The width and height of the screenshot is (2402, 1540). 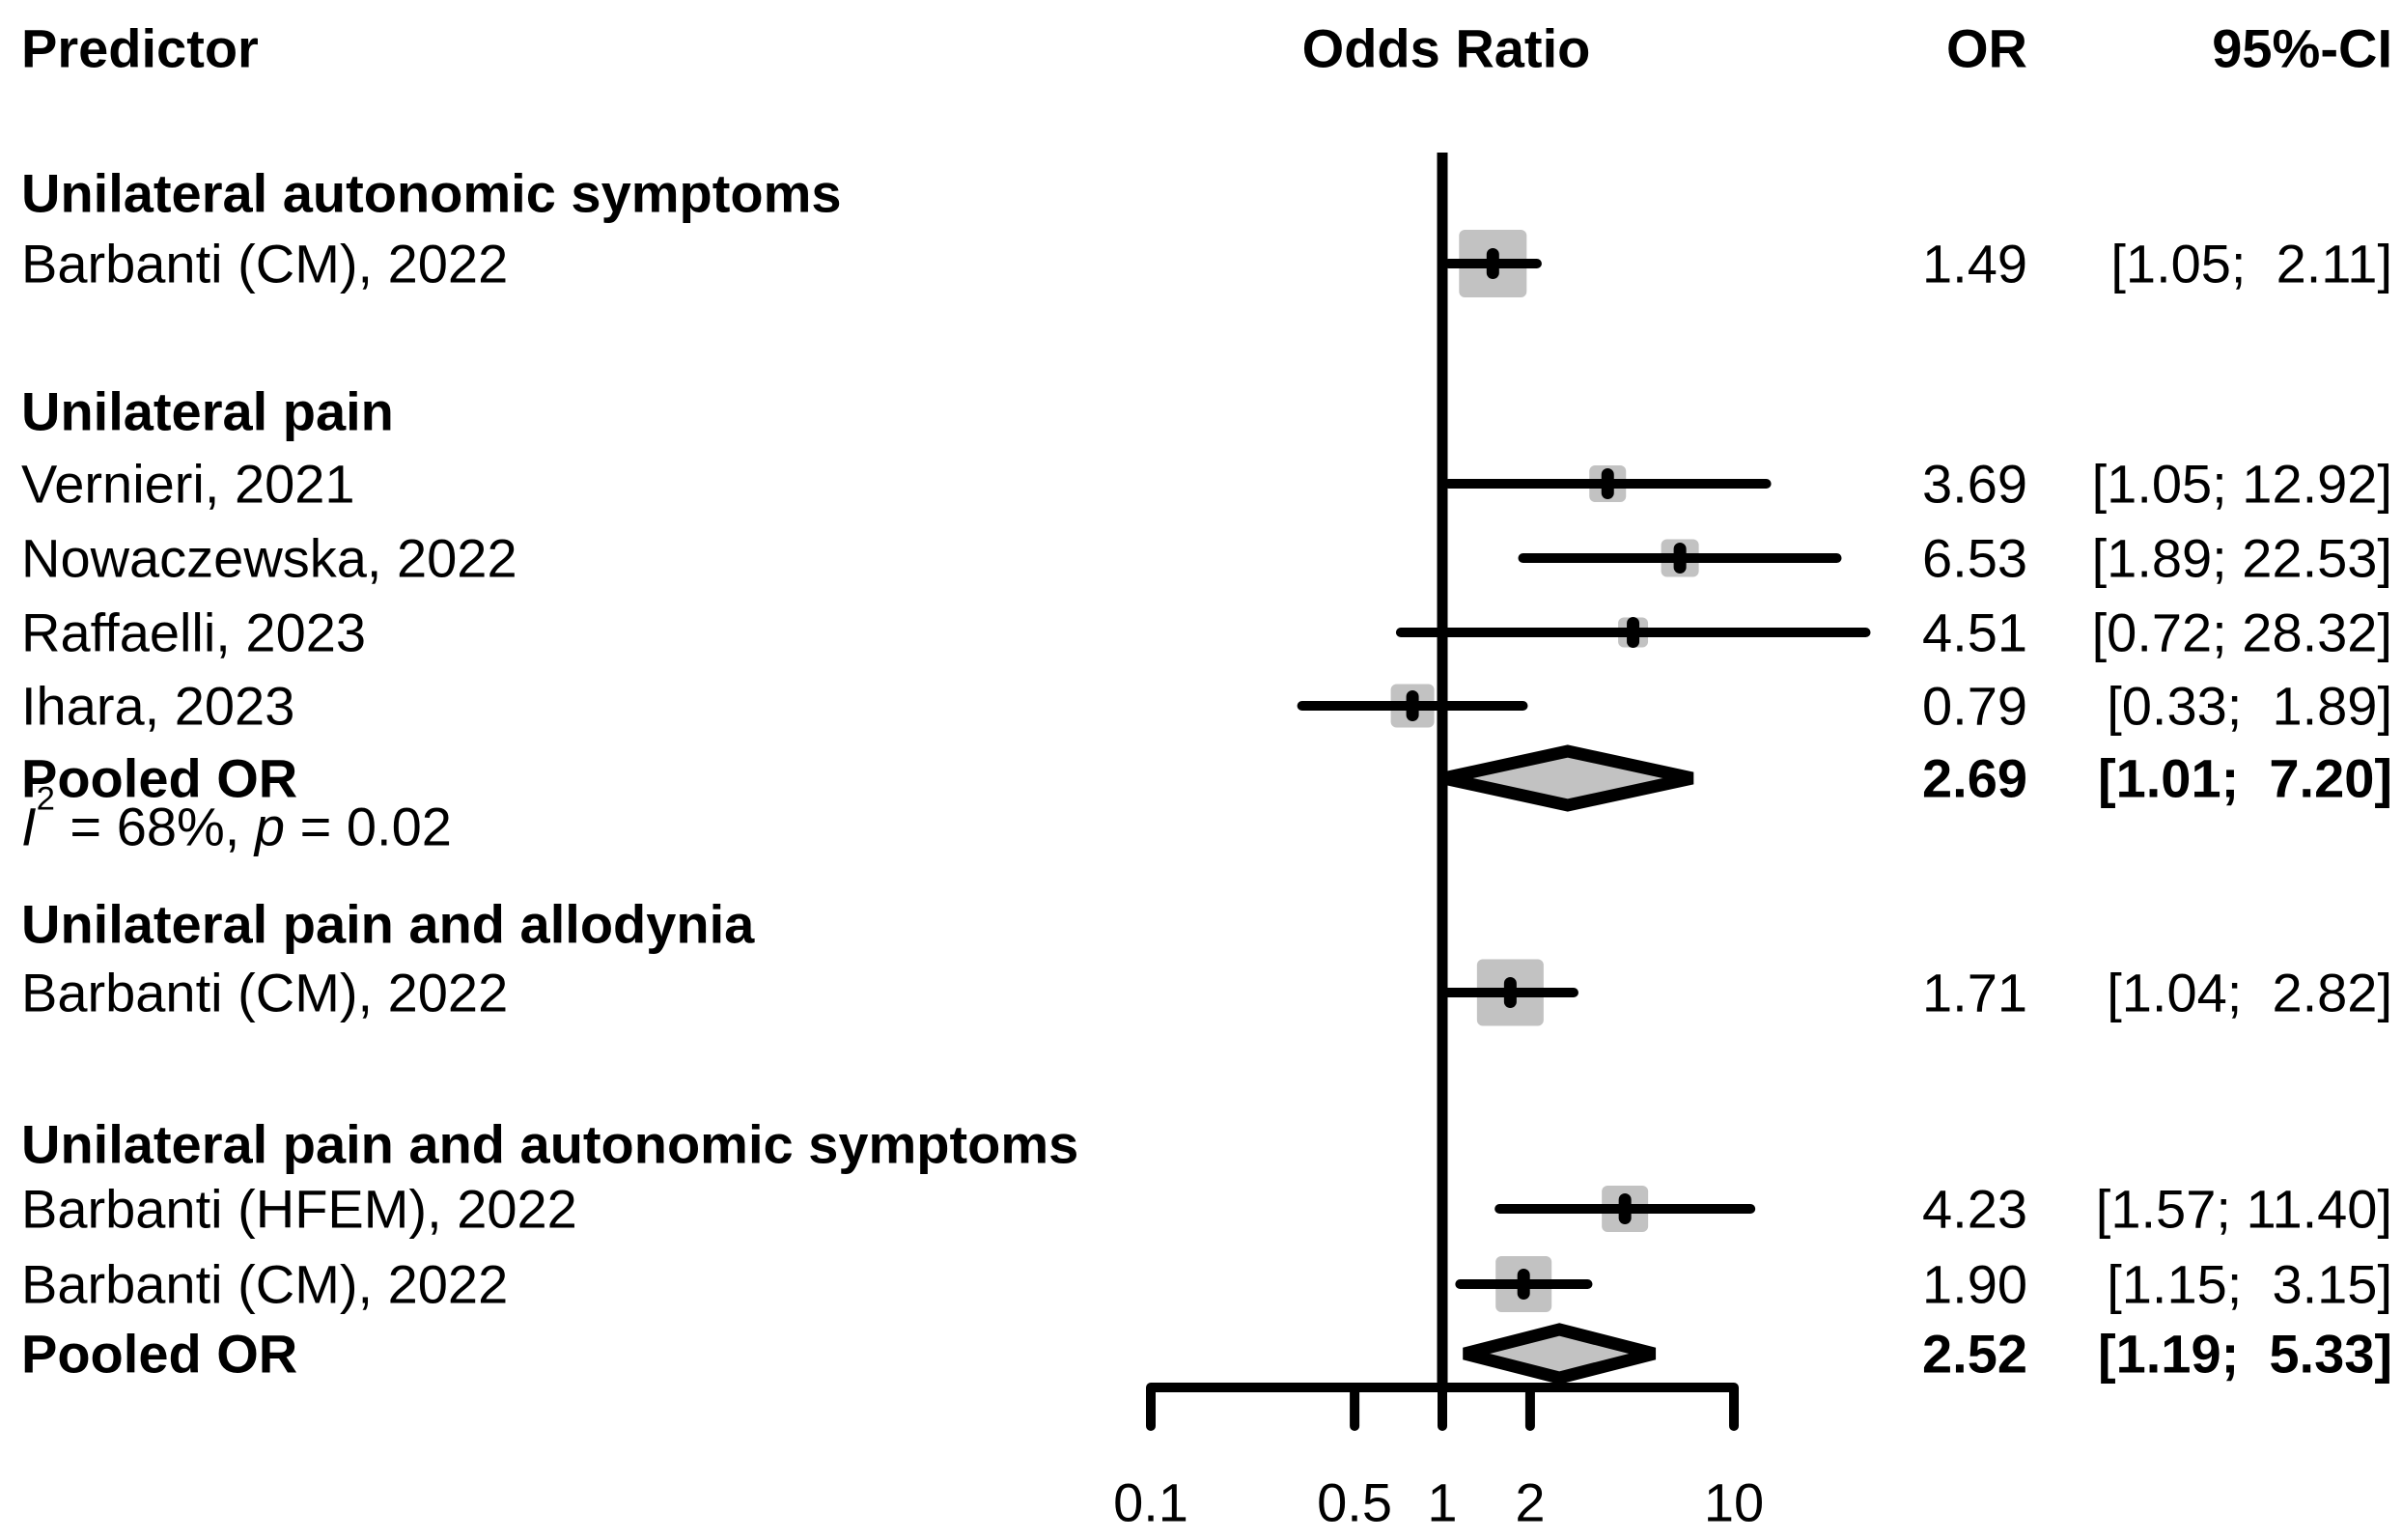 What do you see at coordinates (1974, 1354) in the screenshot?
I see `pooled-or-value: 2.52` at bounding box center [1974, 1354].